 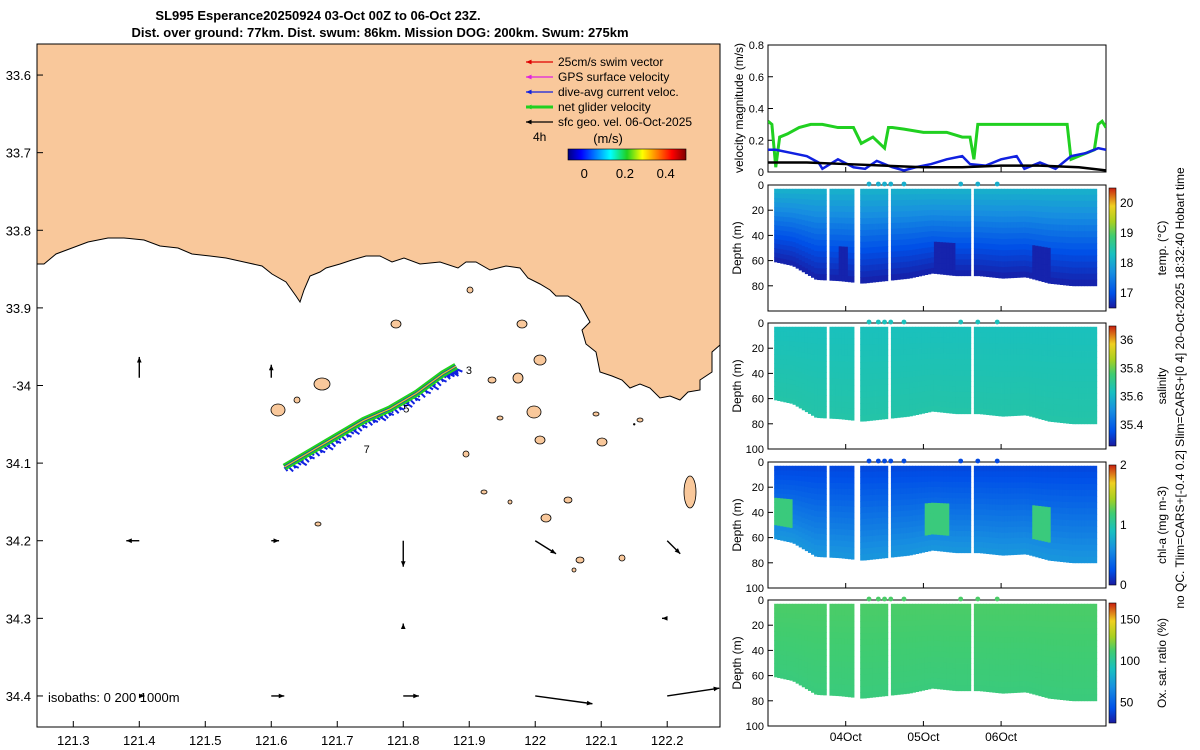 I want to click on map-y-tick-label: 33.9, so click(x=18, y=308).